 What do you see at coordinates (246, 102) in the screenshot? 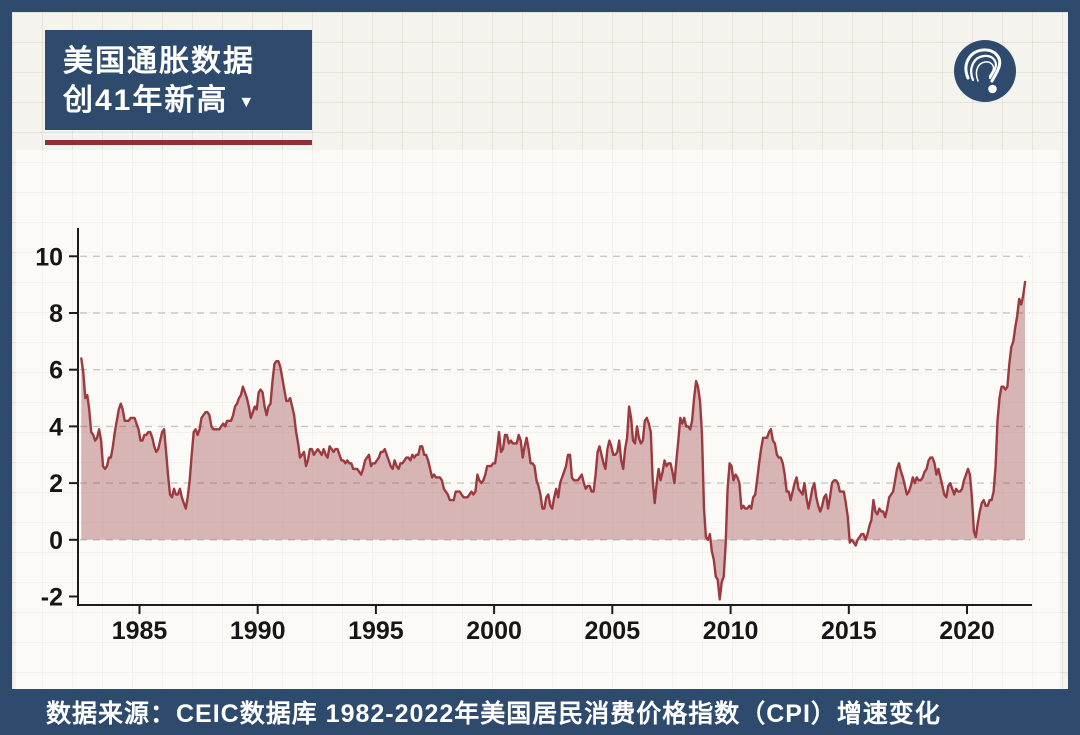
I see `dropdown-triangle-icon: ▼` at bounding box center [246, 102].